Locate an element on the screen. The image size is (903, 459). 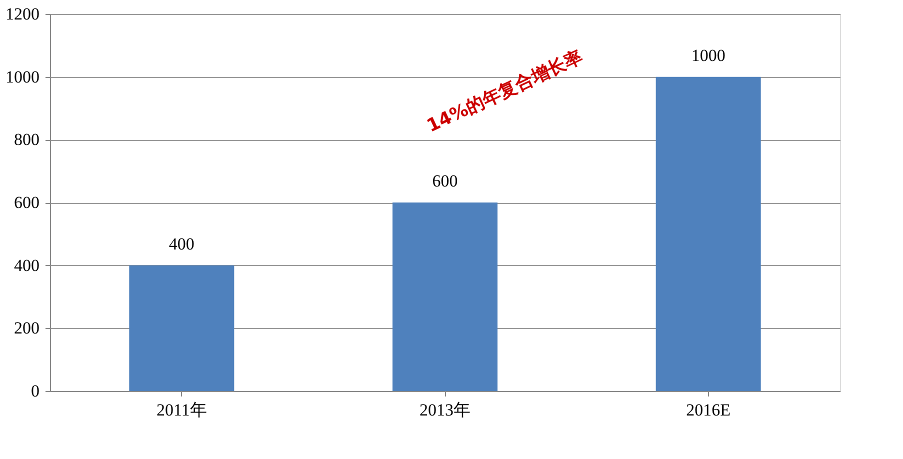
y-tick-label: 200 is located at coordinates (27, 328).